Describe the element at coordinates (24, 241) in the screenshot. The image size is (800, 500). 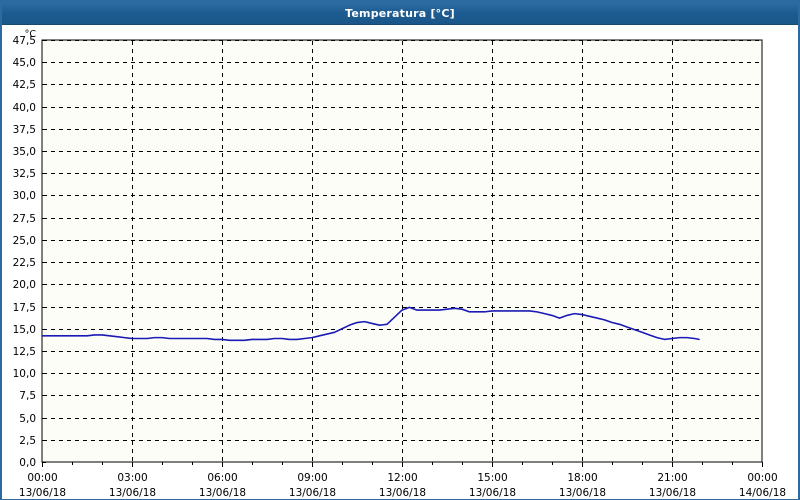
I see `y-tick-label: 25,0` at that location.